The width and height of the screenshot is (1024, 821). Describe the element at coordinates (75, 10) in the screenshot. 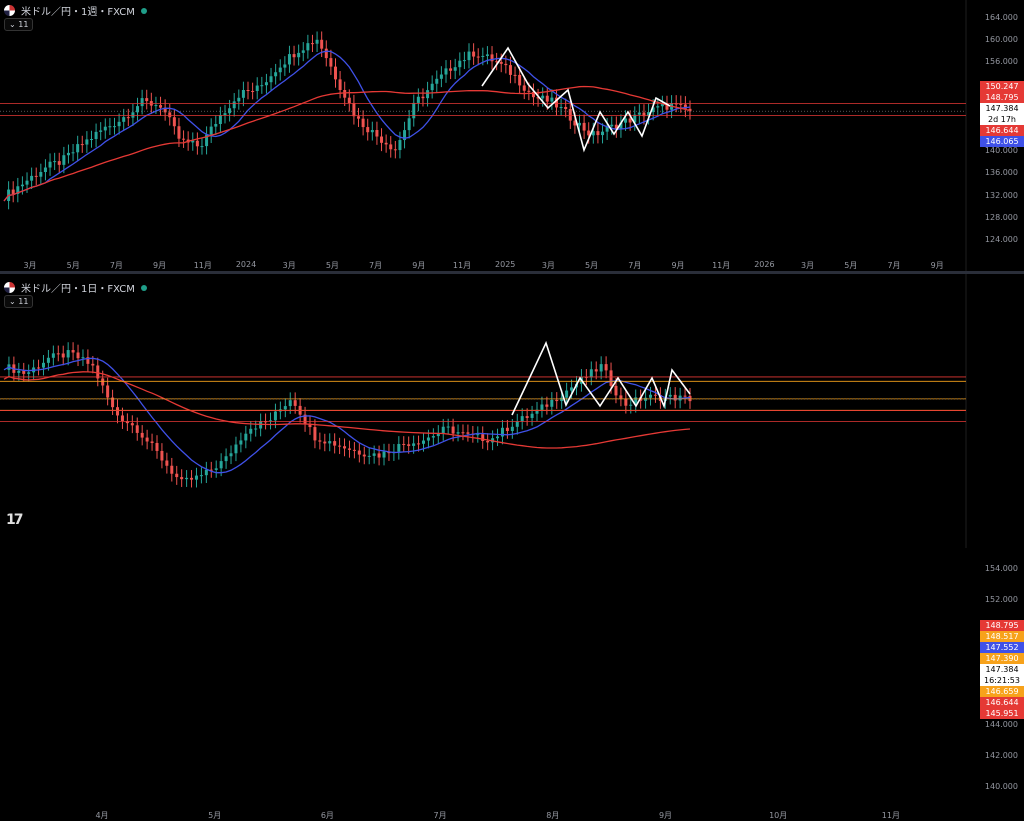

I see `weekly-chart-header: 米ドル／円・1週・FXCM` at that location.